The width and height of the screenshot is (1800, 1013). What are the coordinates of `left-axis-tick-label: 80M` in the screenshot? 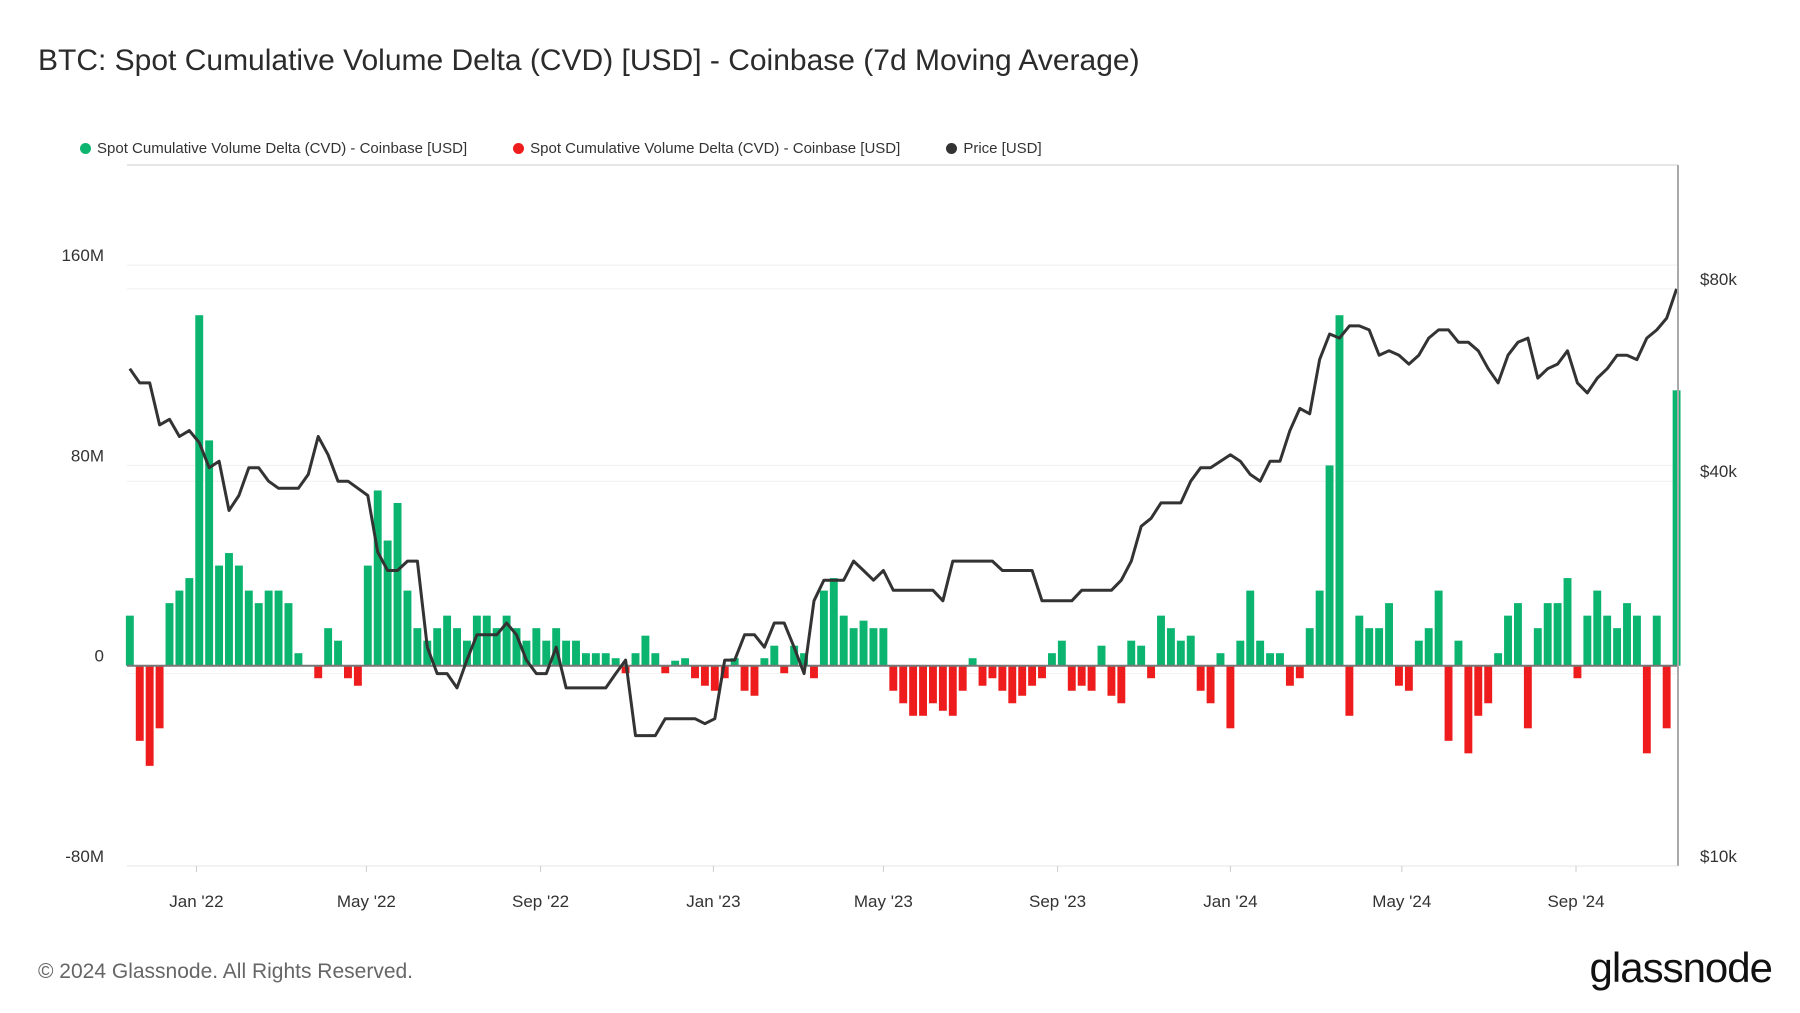 It's located at (87, 455).